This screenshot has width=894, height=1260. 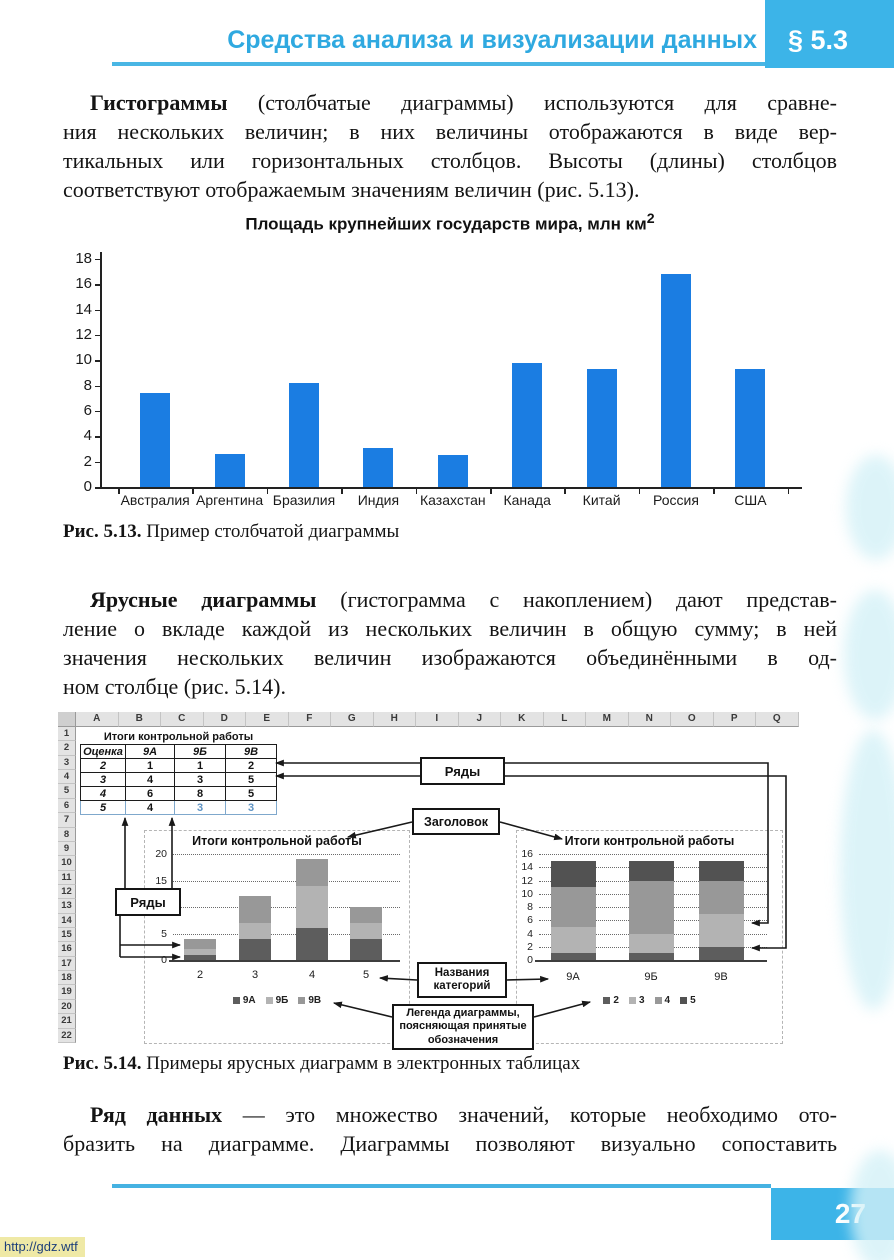 I want to click on legend-label: 2, so click(x=616, y=1000).